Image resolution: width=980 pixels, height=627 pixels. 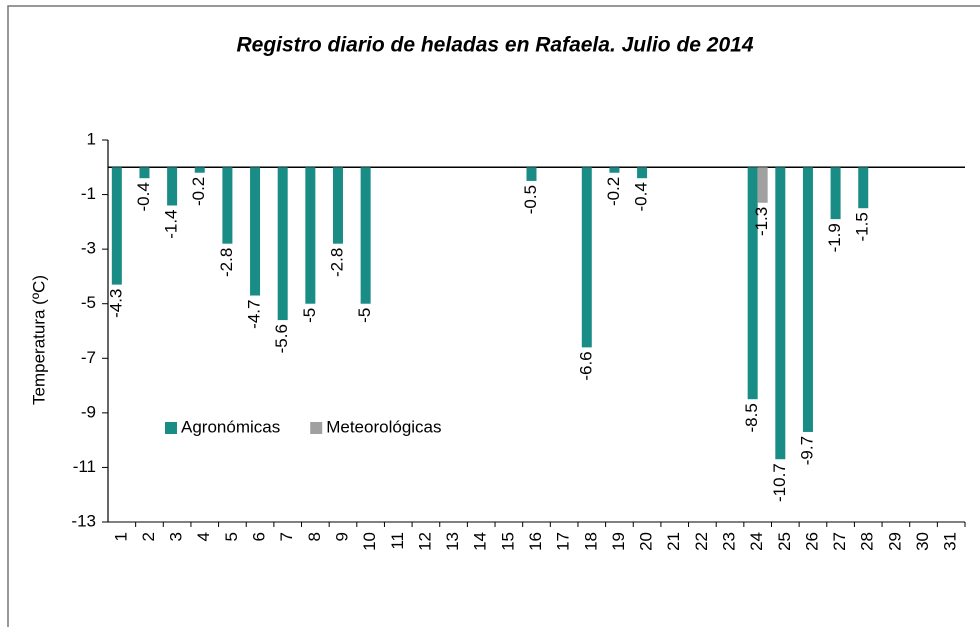 I want to click on y-tick-label: -7, so click(x=88, y=357).